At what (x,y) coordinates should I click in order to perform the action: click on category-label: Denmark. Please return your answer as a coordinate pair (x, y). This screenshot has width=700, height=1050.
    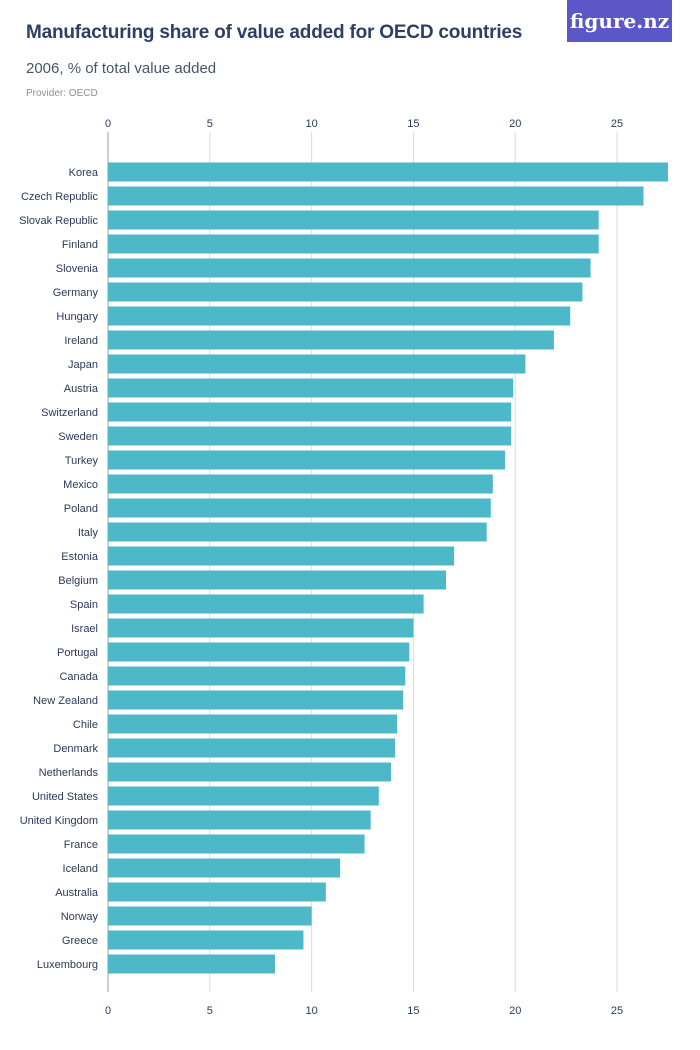
    Looking at the image, I should click on (75, 749).